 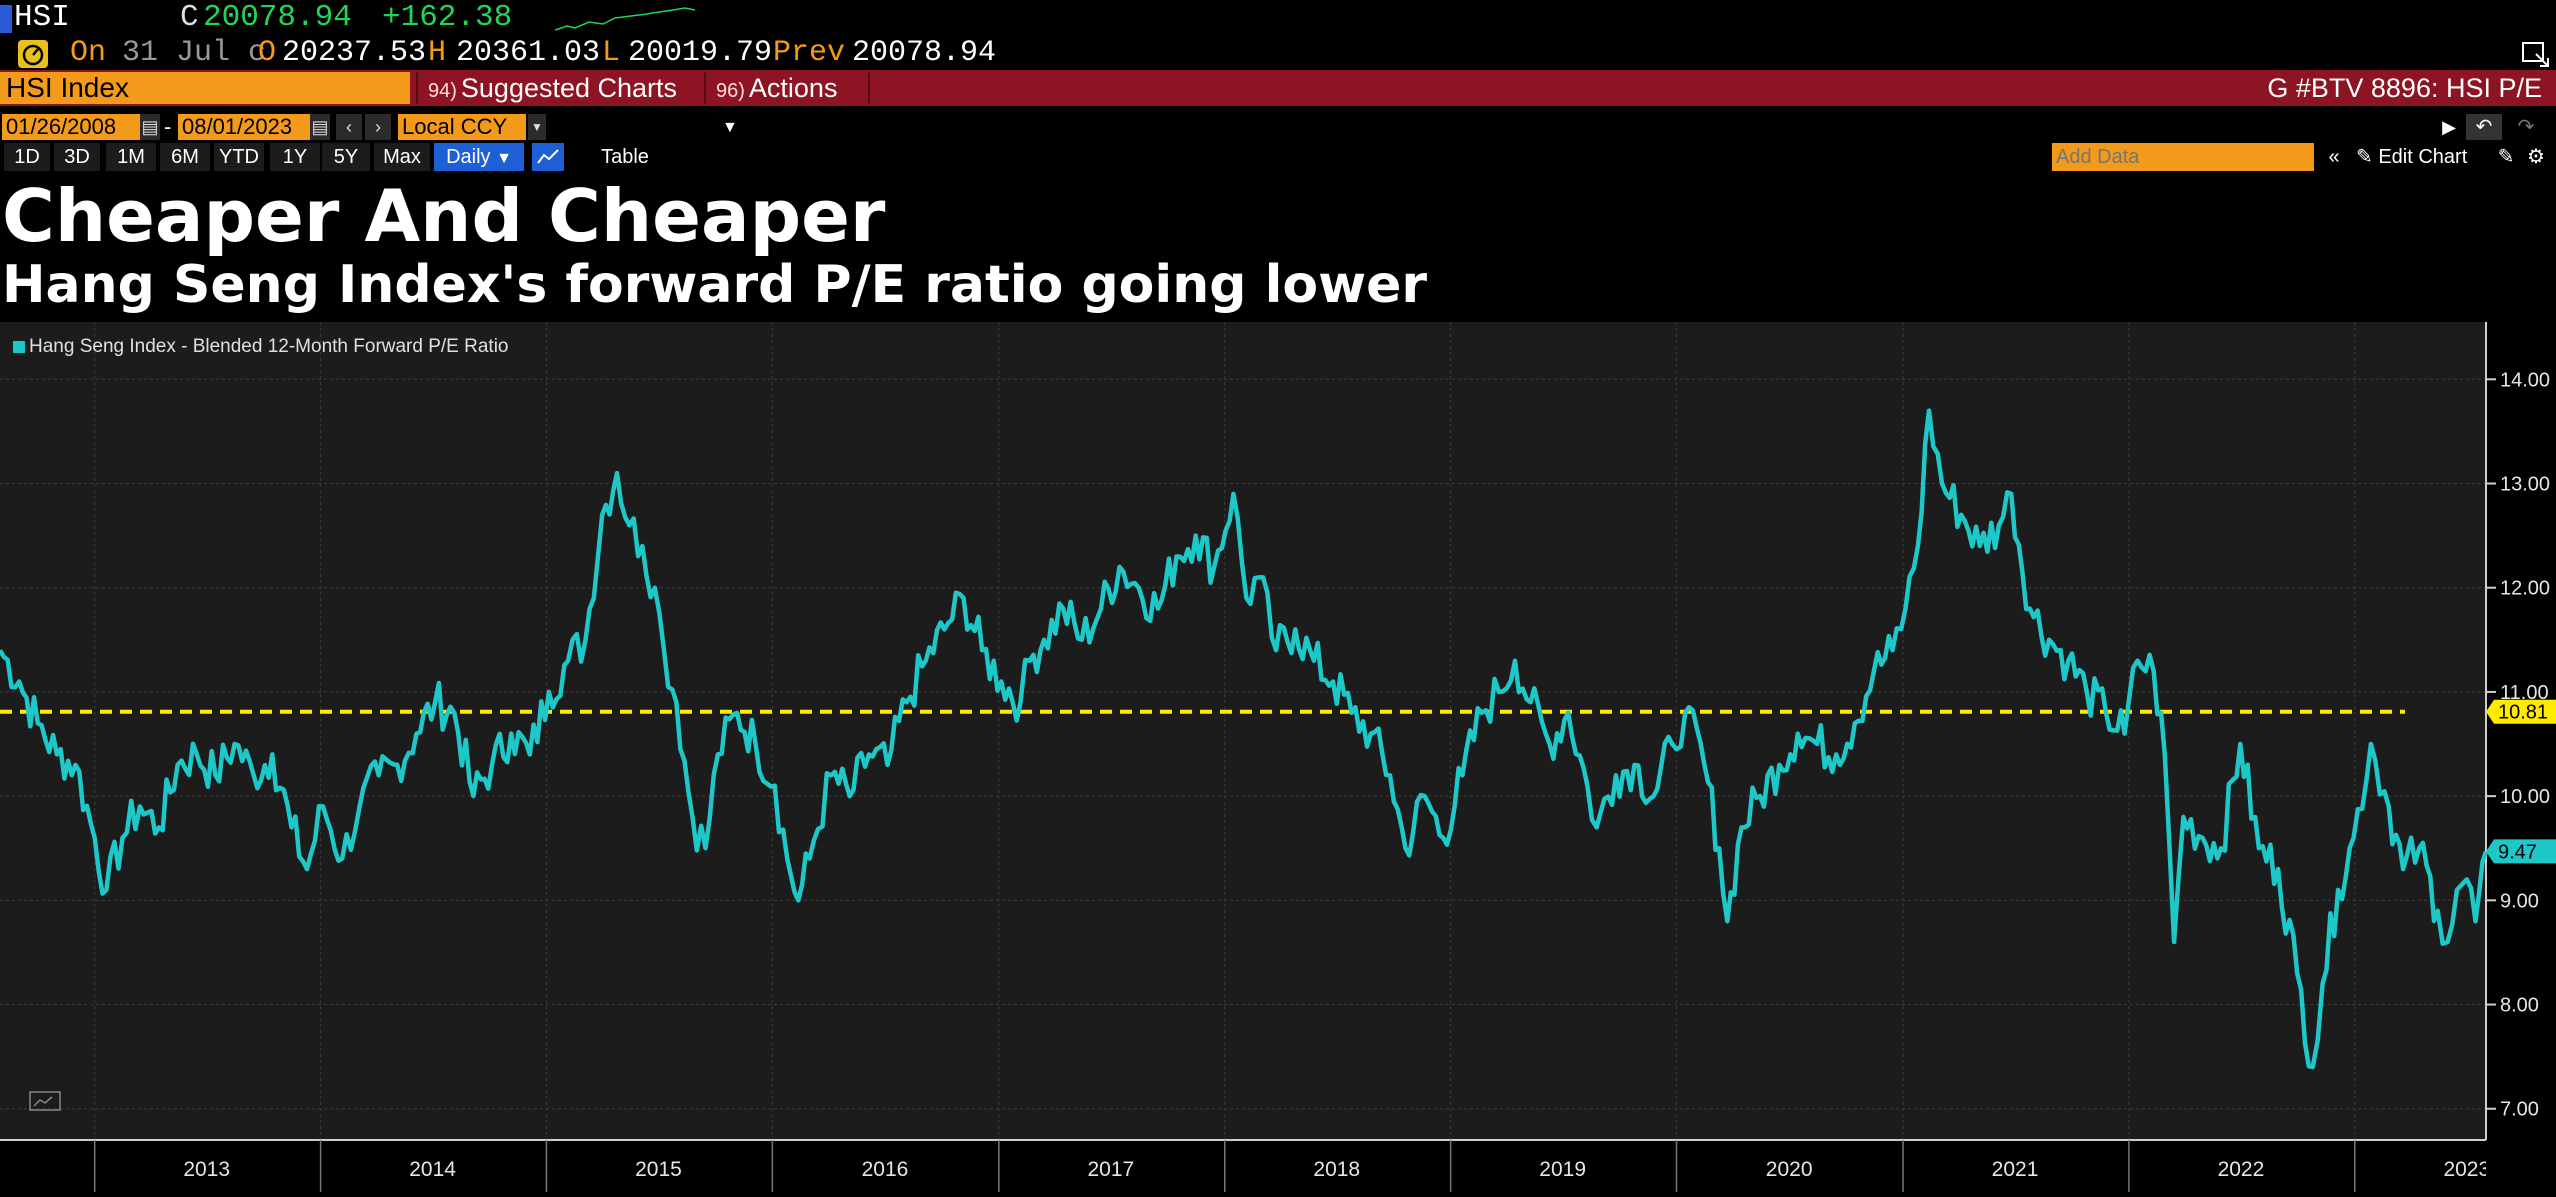 I want to click on last-value-label: 9.47, so click(x=2521, y=851).